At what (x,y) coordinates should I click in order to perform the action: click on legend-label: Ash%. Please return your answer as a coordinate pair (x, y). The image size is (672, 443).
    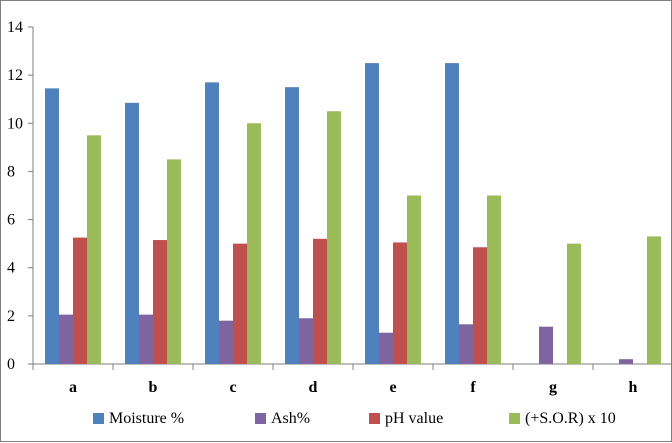
    Looking at the image, I should click on (290, 418).